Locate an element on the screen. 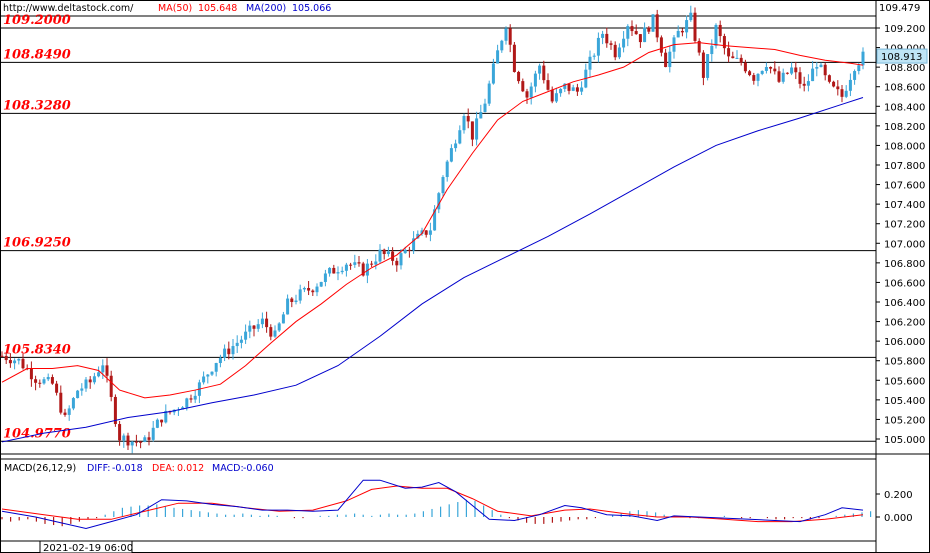 This screenshot has width=930, height=553. macd-dea-line is located at coordinates (432, 504).